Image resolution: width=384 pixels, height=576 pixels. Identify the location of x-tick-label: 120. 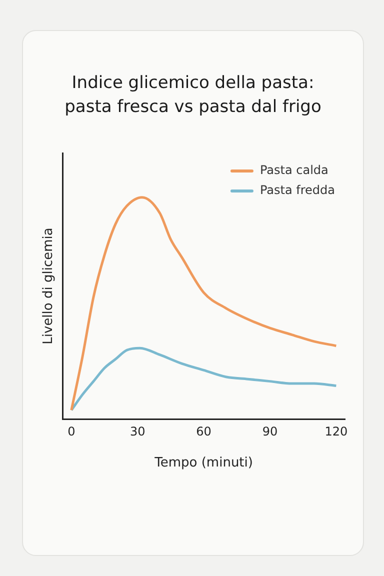
(336, 431).